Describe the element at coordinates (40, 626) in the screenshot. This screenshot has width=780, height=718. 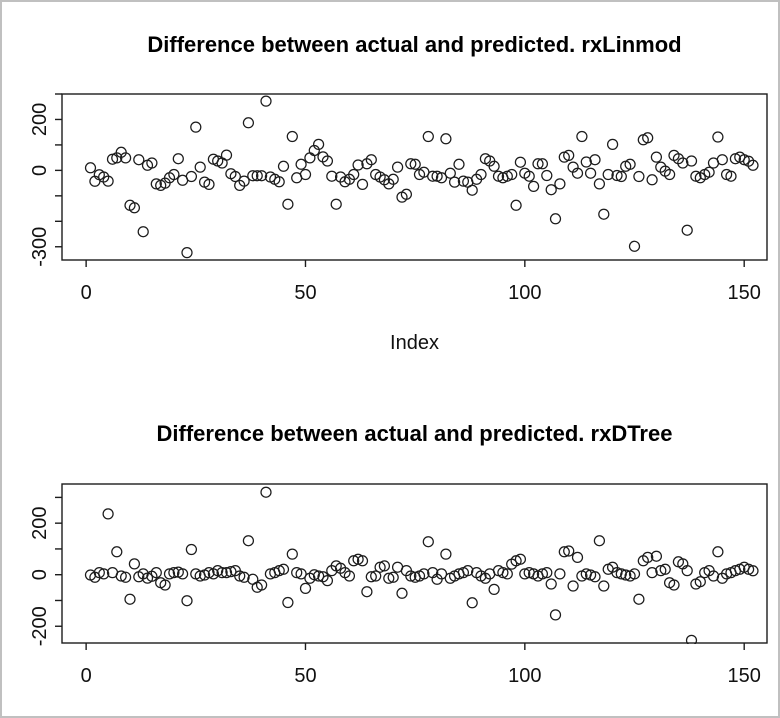
I see `y-tick-label: -200` at that location.